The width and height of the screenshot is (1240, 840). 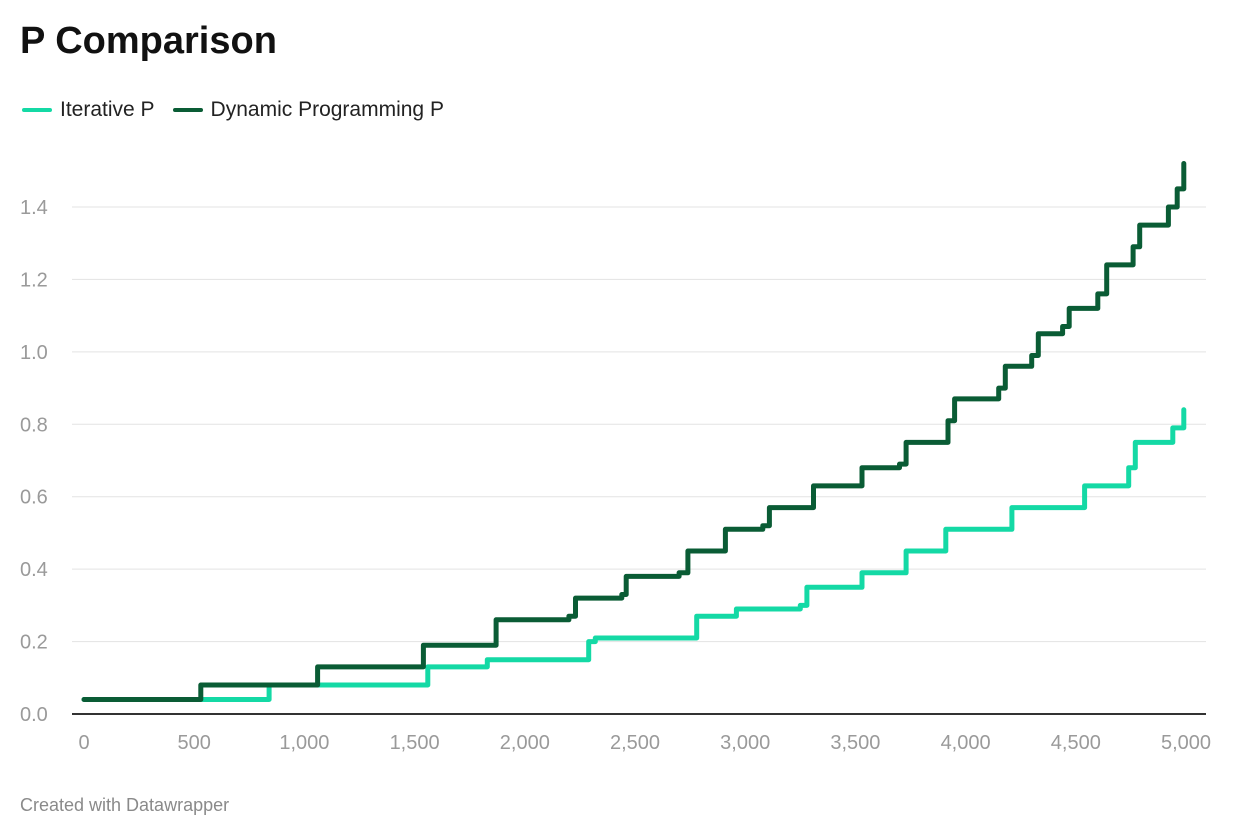 What do you see at coordinates (34, 425) in the screenshot?
I see `y-tick-label: 0.8` at bounding box center [34, 425].